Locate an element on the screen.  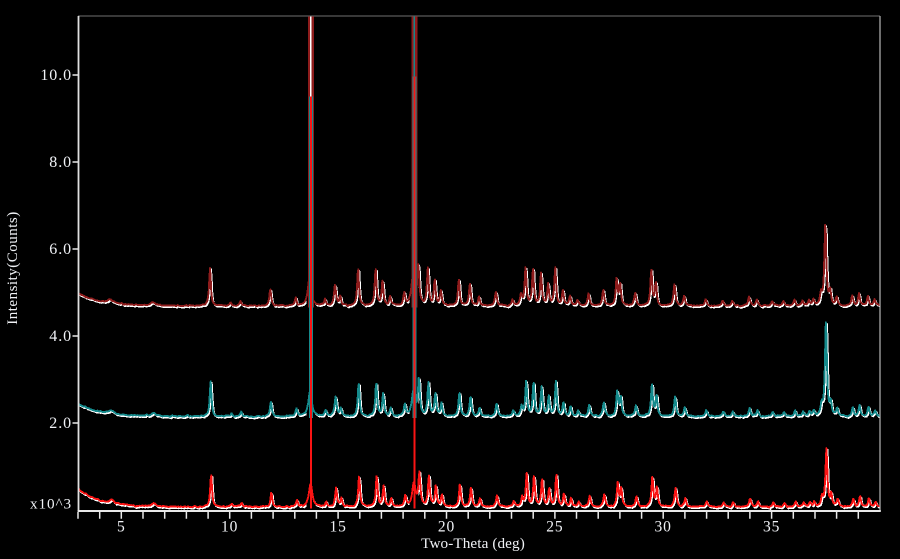
svg-text: 25 is located at coordinates (554, 527).